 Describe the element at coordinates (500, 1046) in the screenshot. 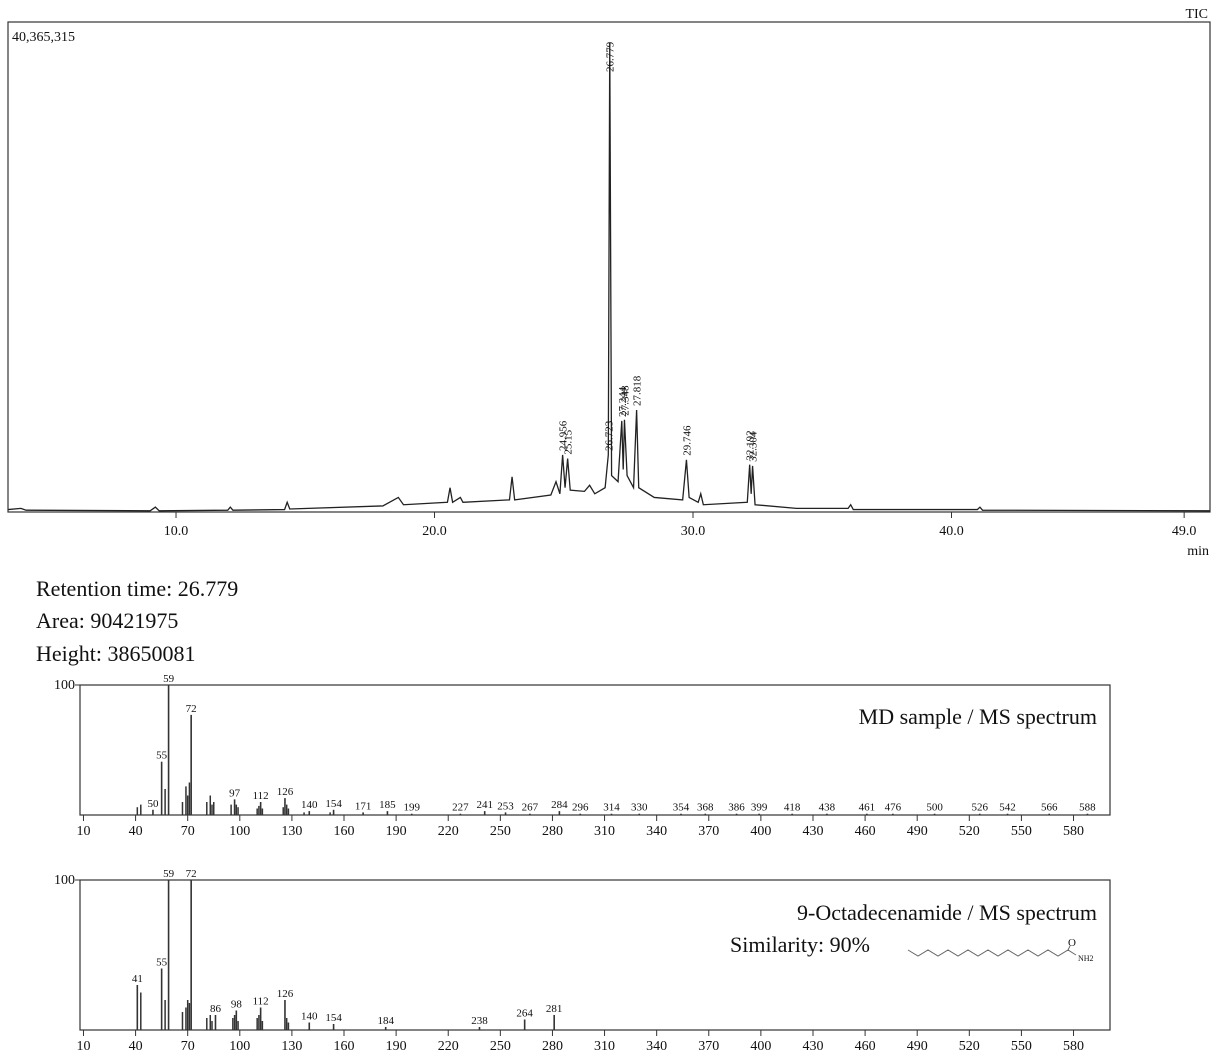

I see `x-tick-label: 250` at that location.